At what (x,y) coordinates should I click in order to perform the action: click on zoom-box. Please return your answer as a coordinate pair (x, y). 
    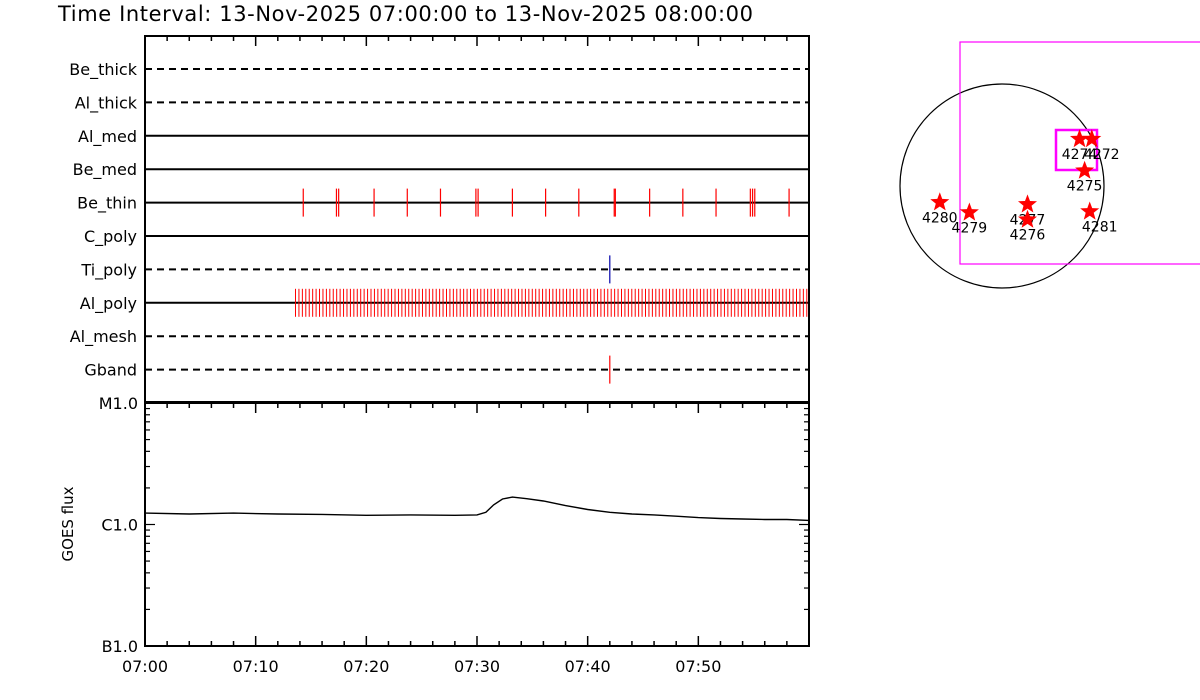
    Looking at the image, I should click on (1076, 150).